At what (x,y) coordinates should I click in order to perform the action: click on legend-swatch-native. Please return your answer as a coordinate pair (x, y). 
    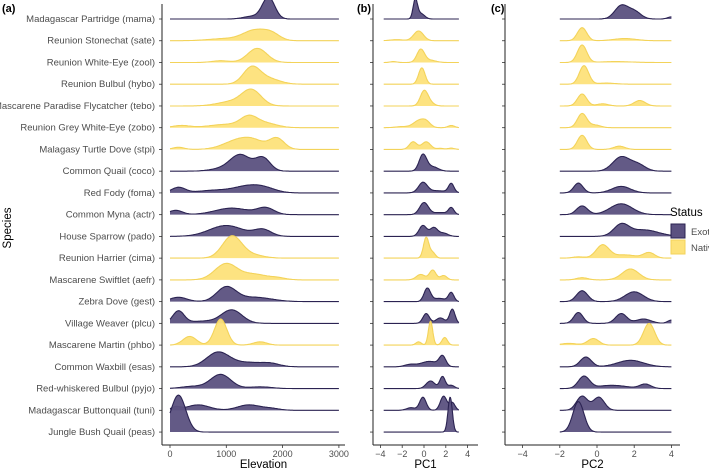
    Looking at the image, I should click on (678, 247).